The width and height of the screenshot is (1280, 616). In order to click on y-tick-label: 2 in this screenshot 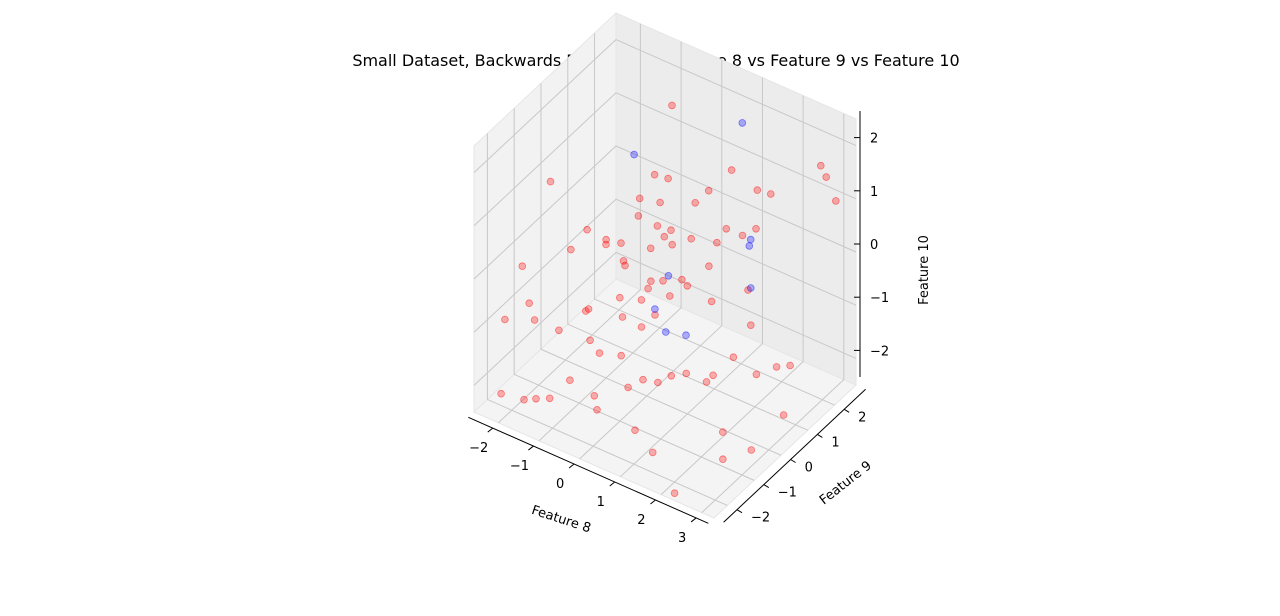, I will do `click(862, 417)`.